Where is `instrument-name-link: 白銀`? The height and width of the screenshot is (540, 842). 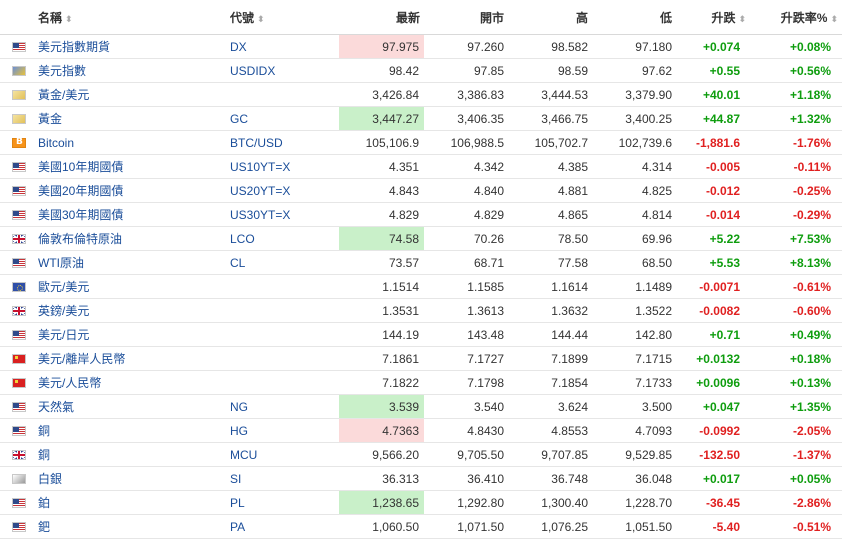 instrument-name-link: 白銀 is located at coordinates (50, 479).